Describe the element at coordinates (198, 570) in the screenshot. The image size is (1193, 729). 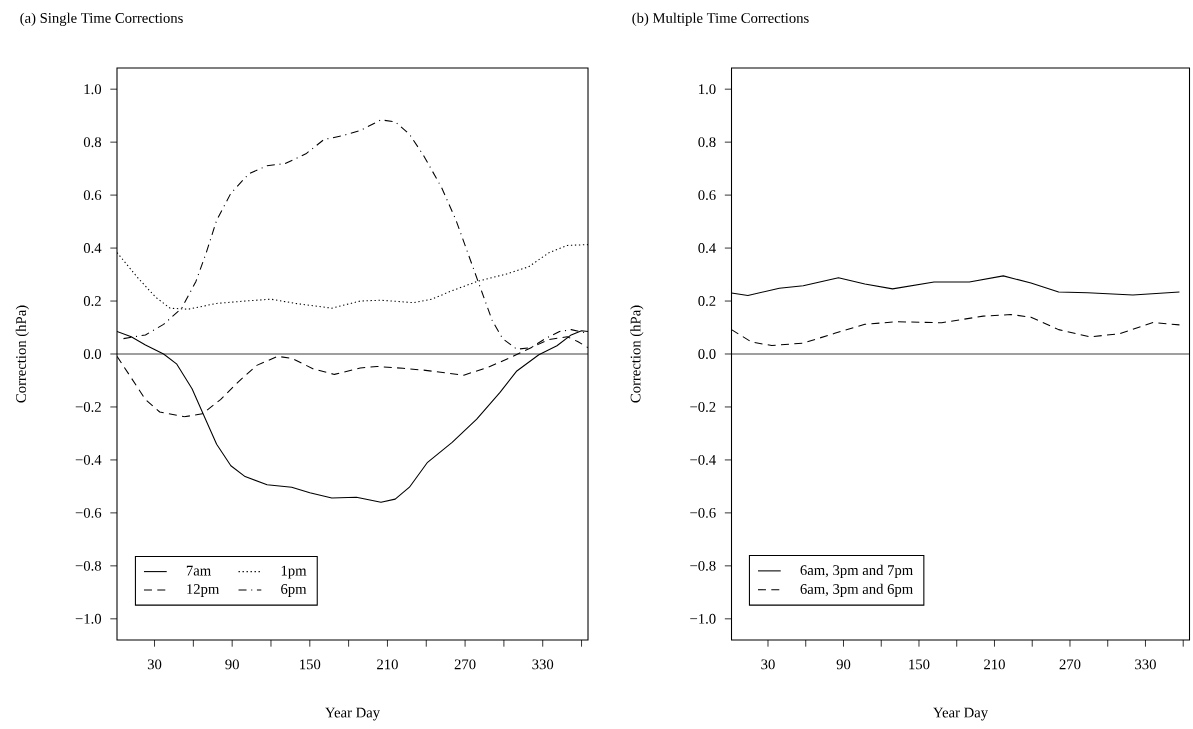
I see `legend-label: 7am` at that location.